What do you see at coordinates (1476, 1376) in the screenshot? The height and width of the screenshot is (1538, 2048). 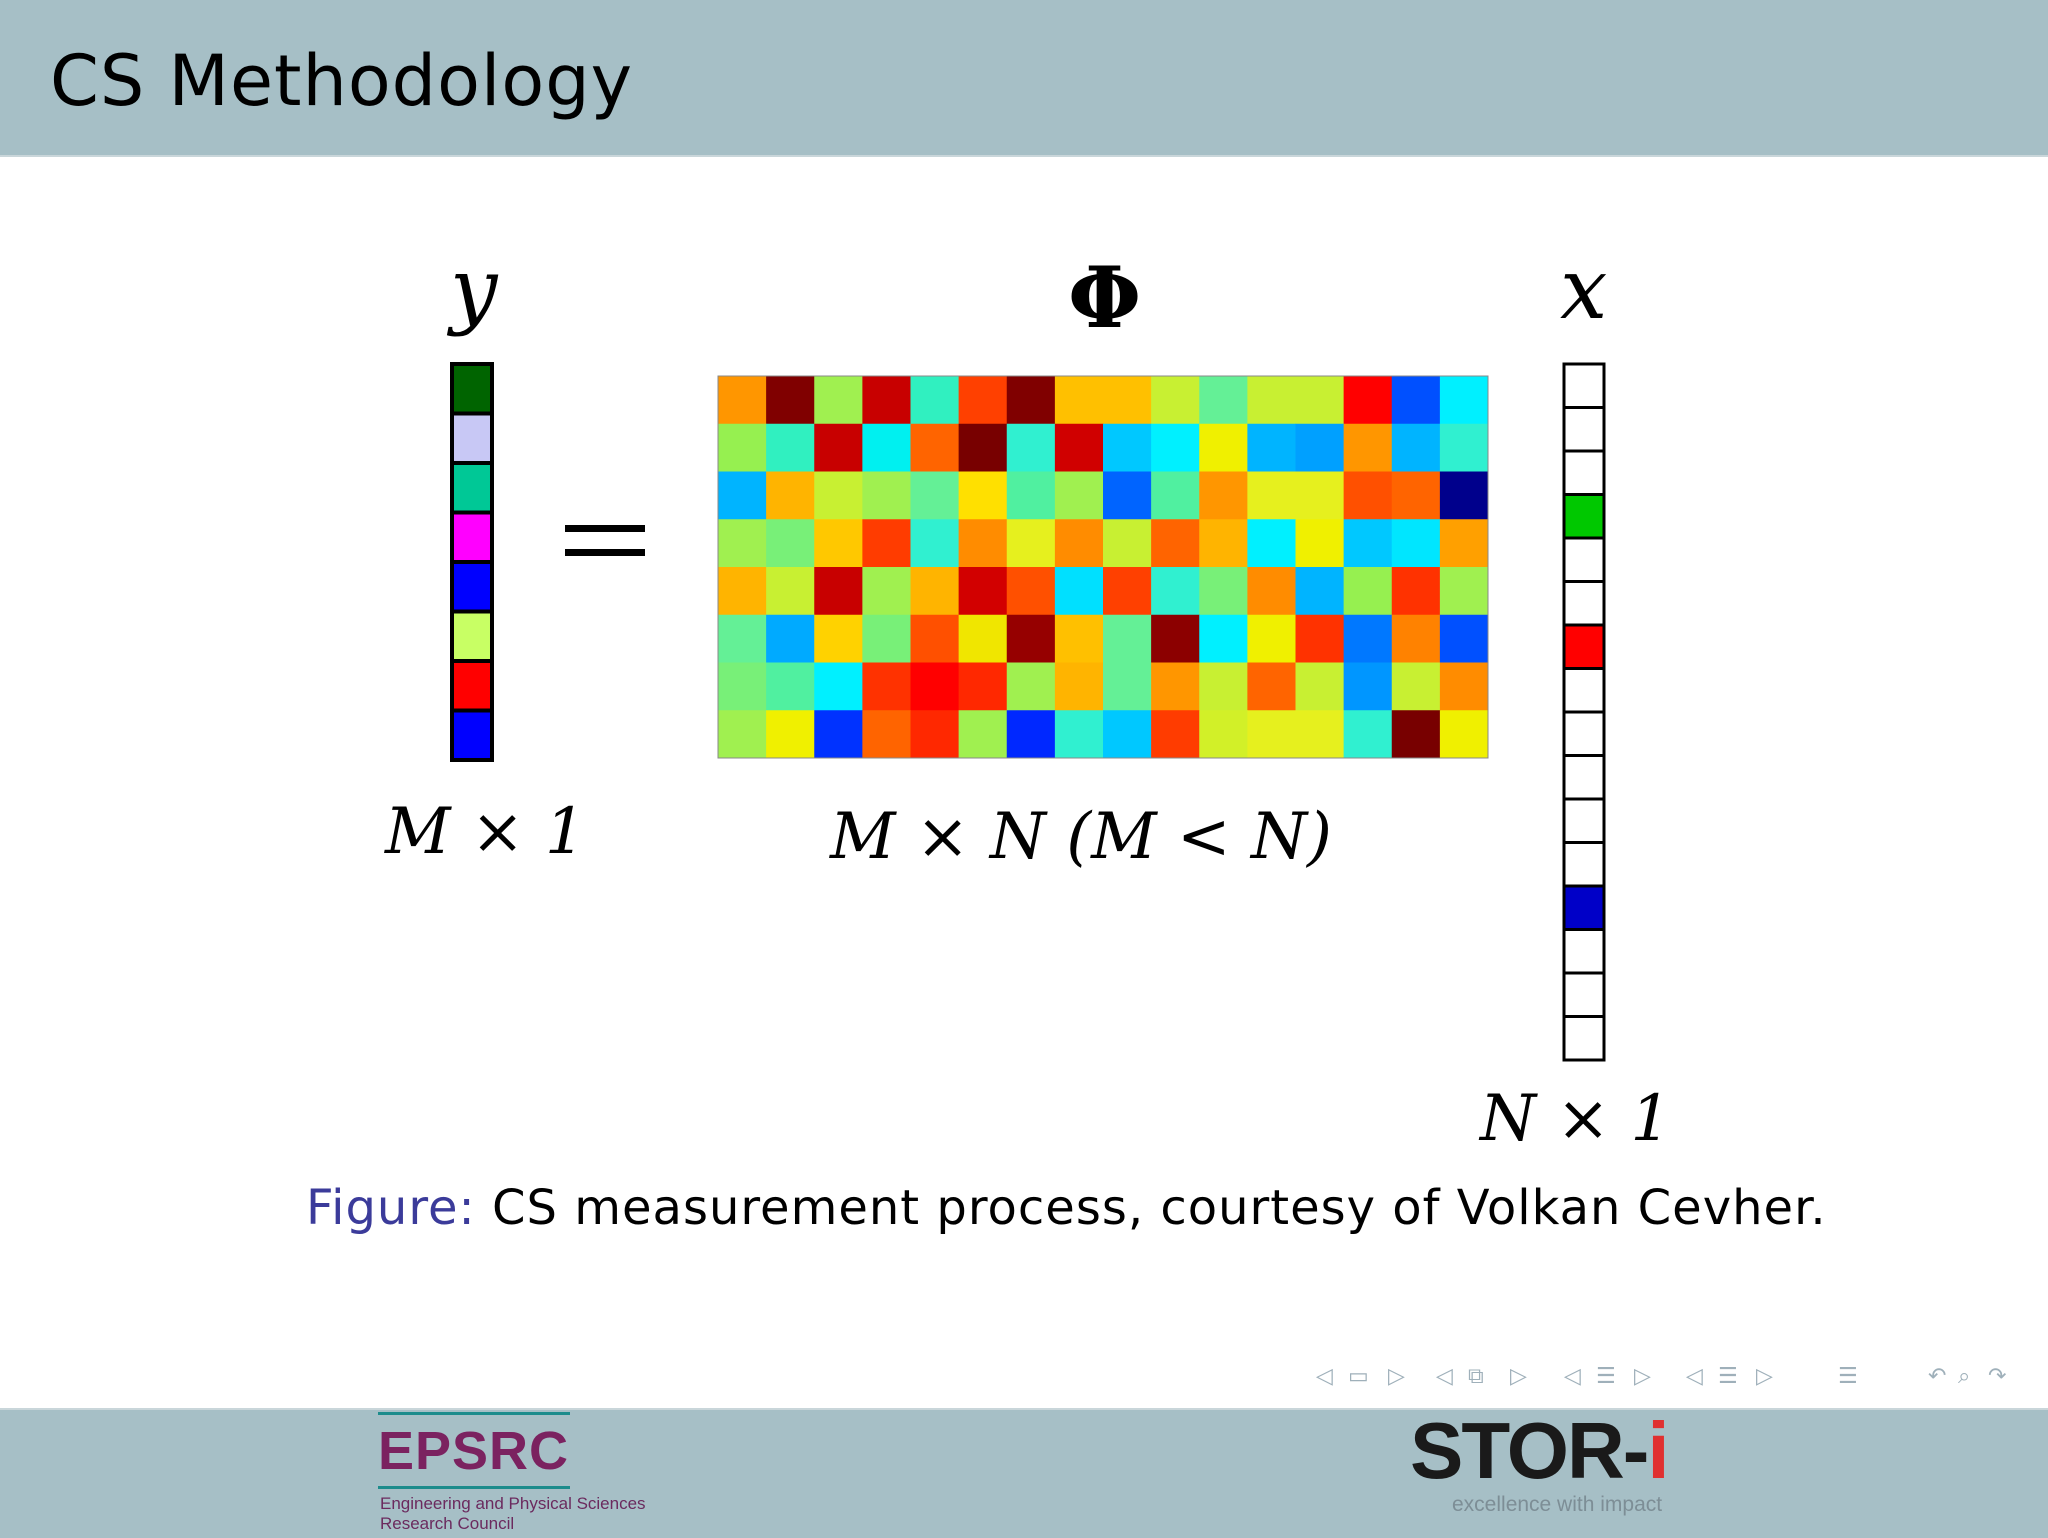 I see `nav-subsection-icon: ⧉` at bounding box center [1476, 1376].